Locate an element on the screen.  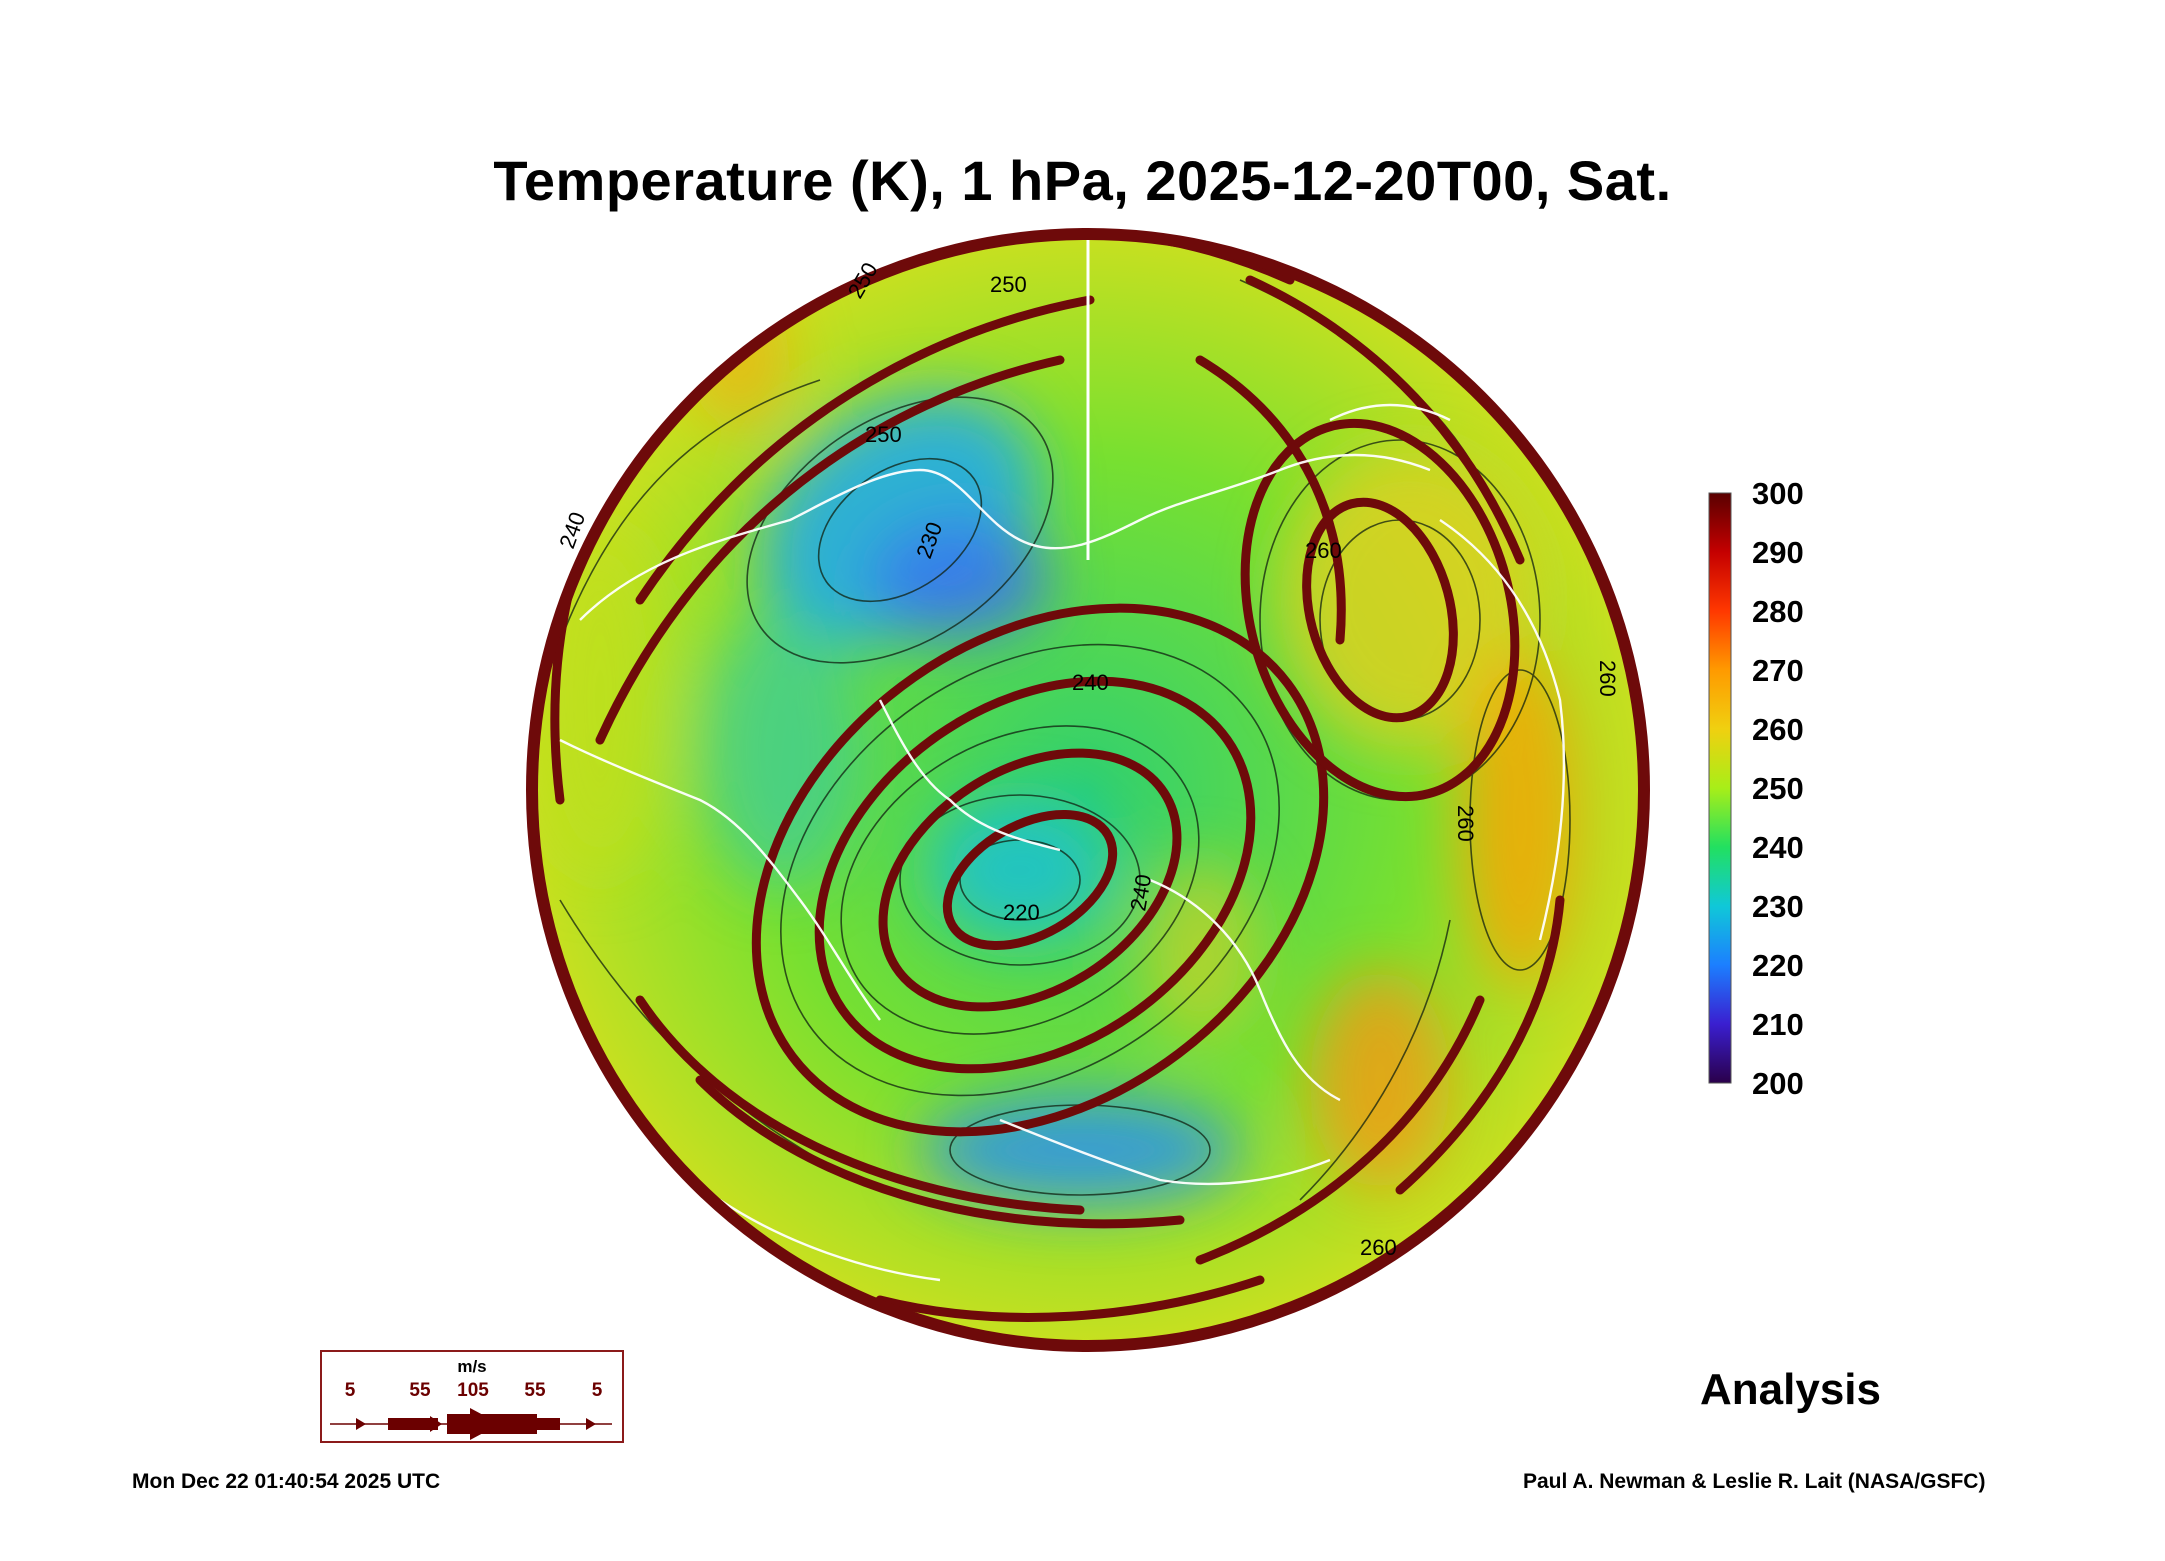
contour-label: 220 is located at coordinates (1021, 912).